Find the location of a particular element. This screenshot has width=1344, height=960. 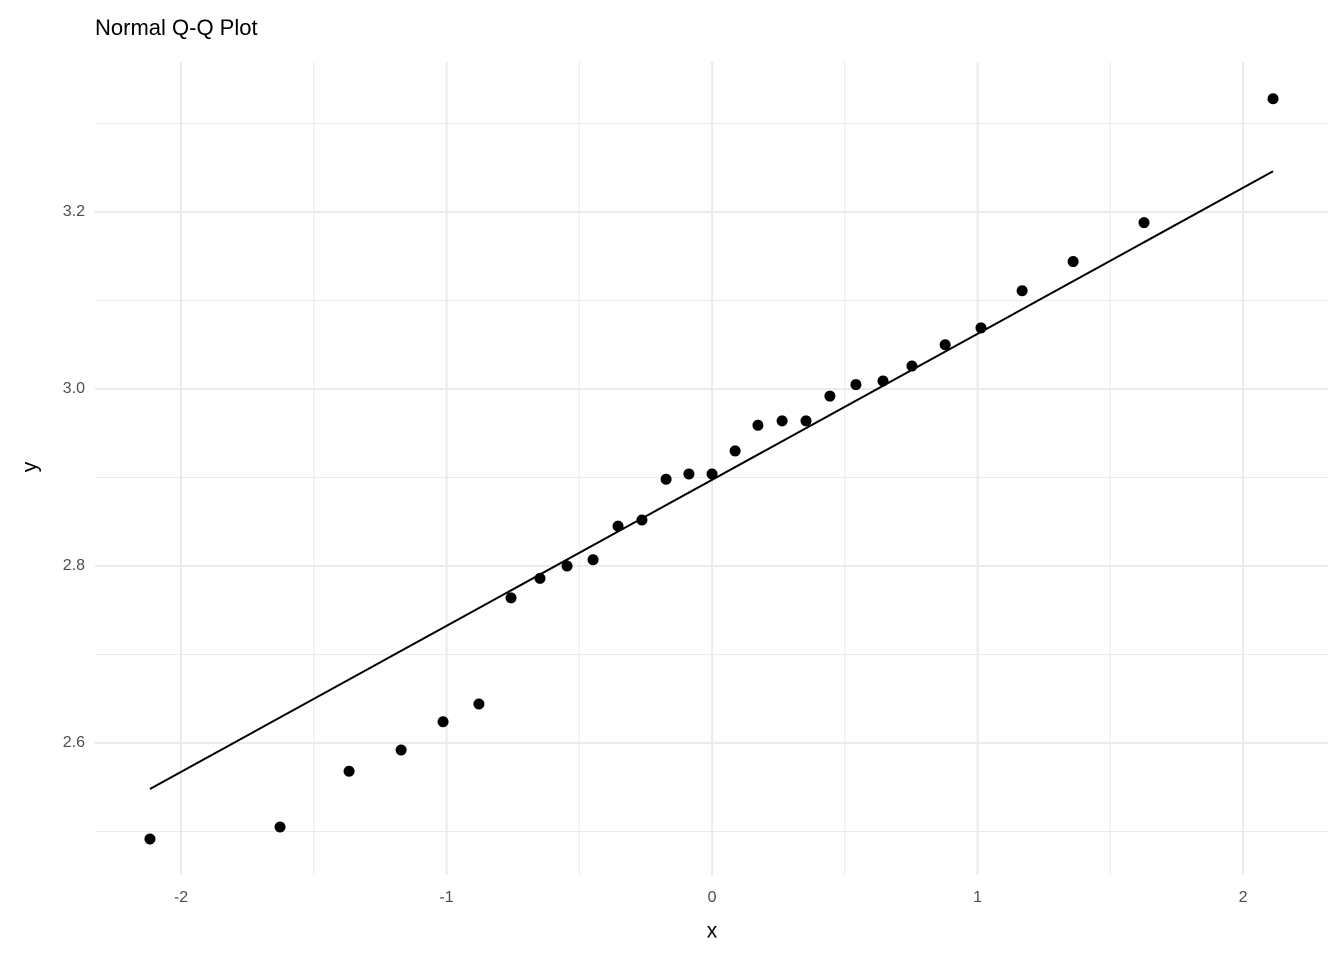

y-tick-label: 2.6 is located at coordinates (74, 742).